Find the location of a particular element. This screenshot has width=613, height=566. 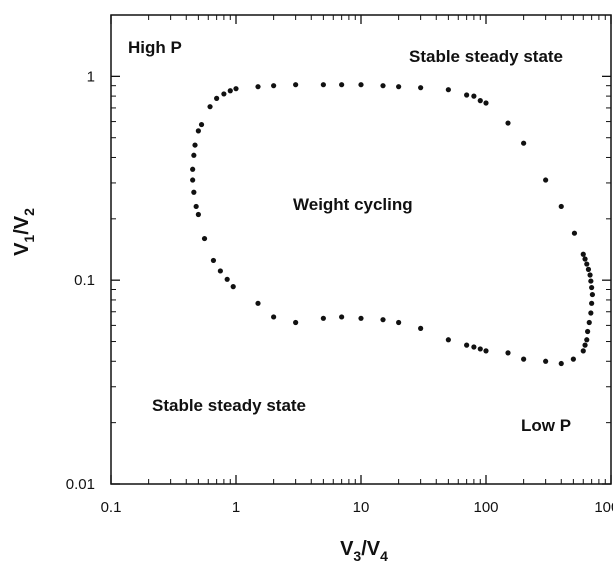

annotation-stable-steady-state-bottom: Stable steady state is located at coordinates (229, 405).